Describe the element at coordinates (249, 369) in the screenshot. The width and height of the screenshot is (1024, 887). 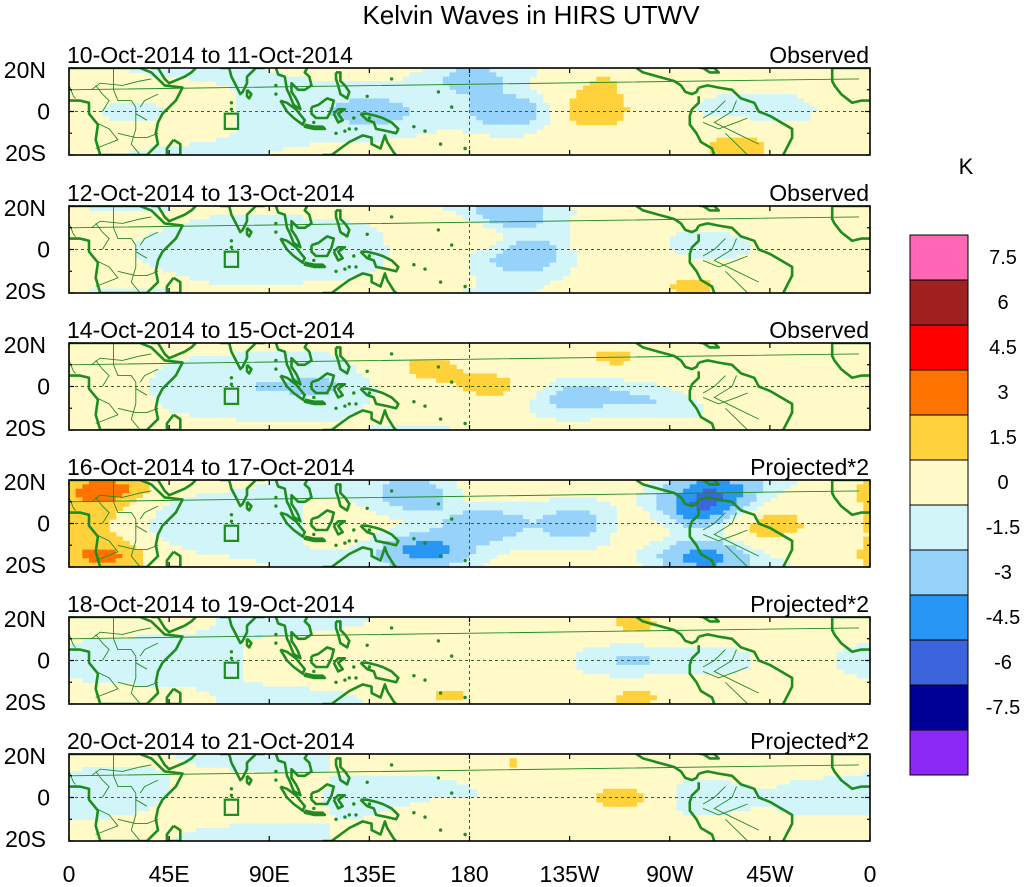
I see `coastline-srilanka` at that location.